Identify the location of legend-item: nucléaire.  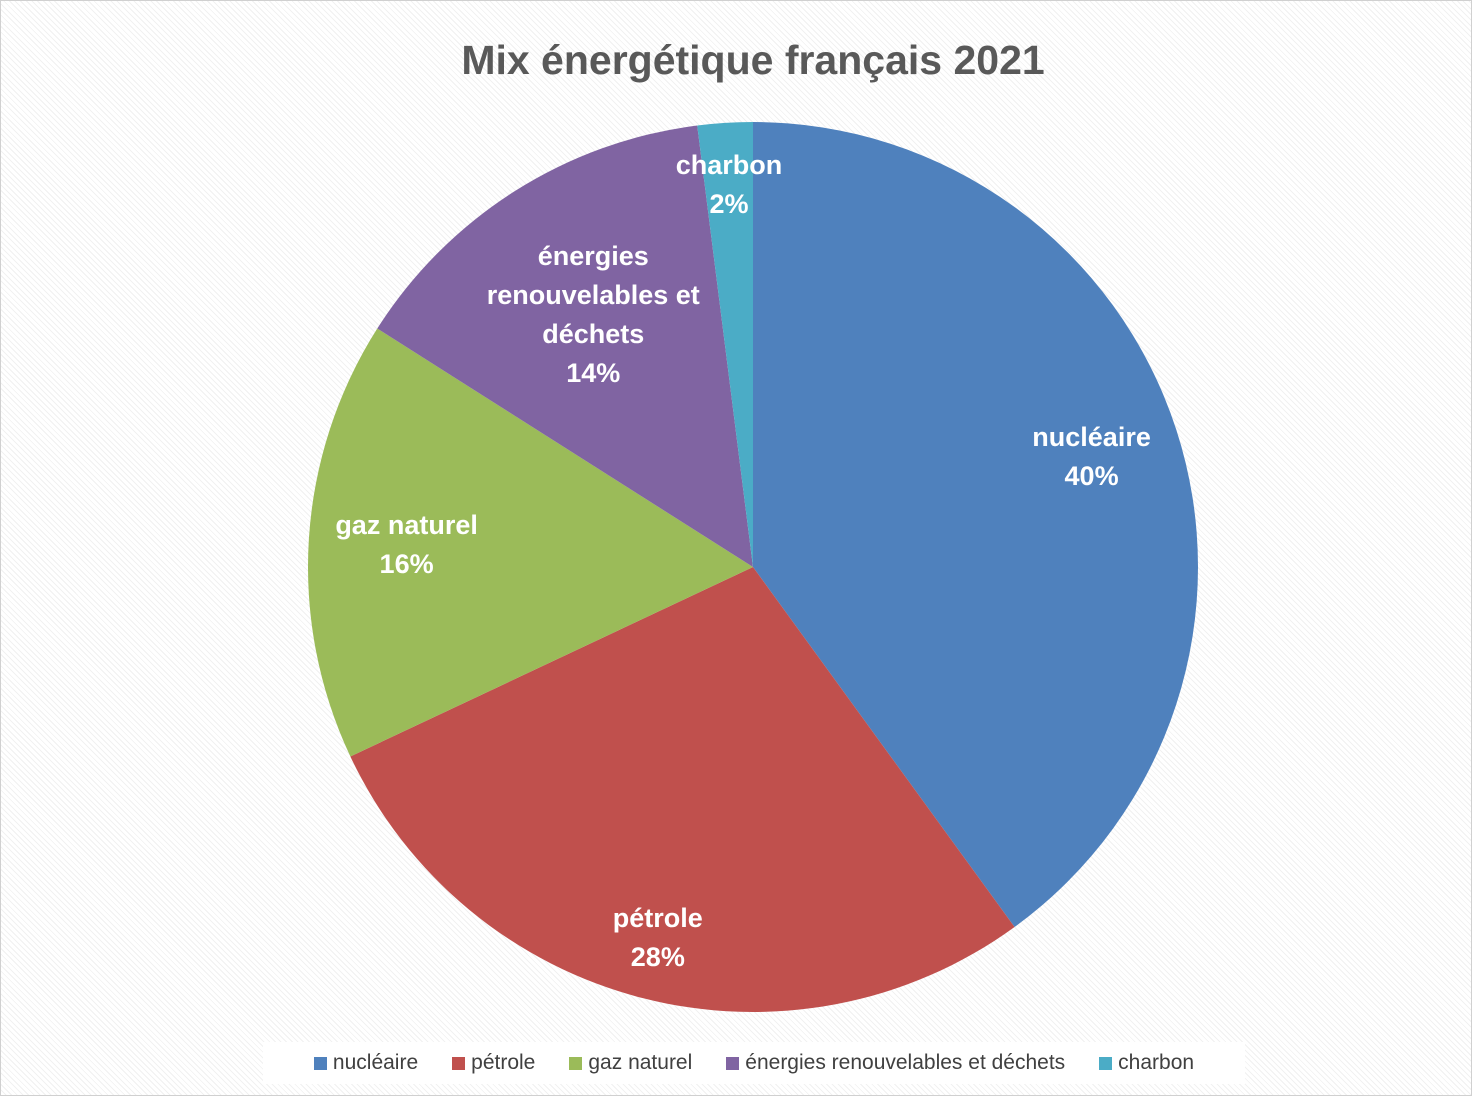
(366, 1063).